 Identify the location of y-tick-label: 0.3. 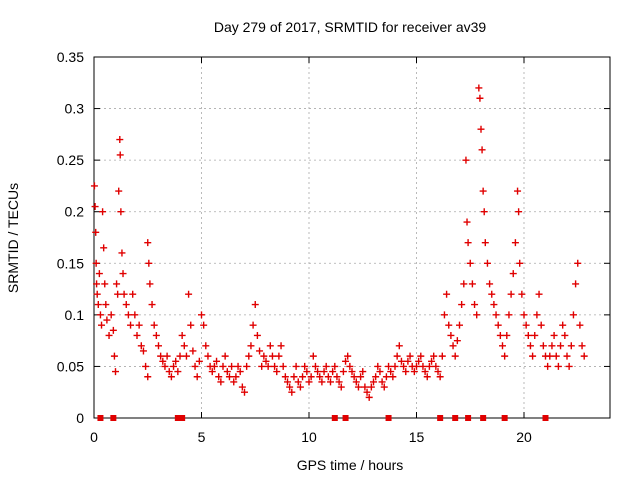
(75, 109).